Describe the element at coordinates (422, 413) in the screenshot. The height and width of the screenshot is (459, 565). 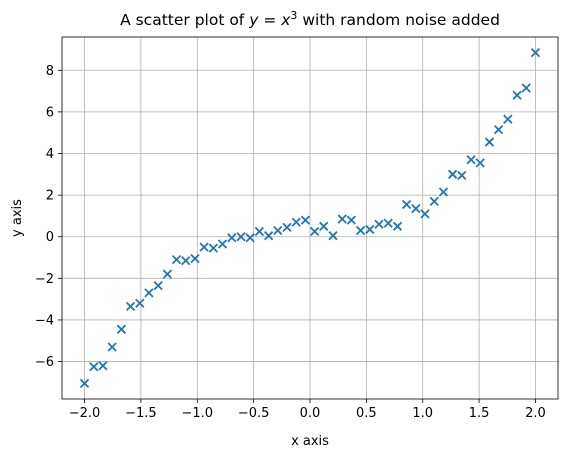
I see `x-tick-label: 1.0` at that location.